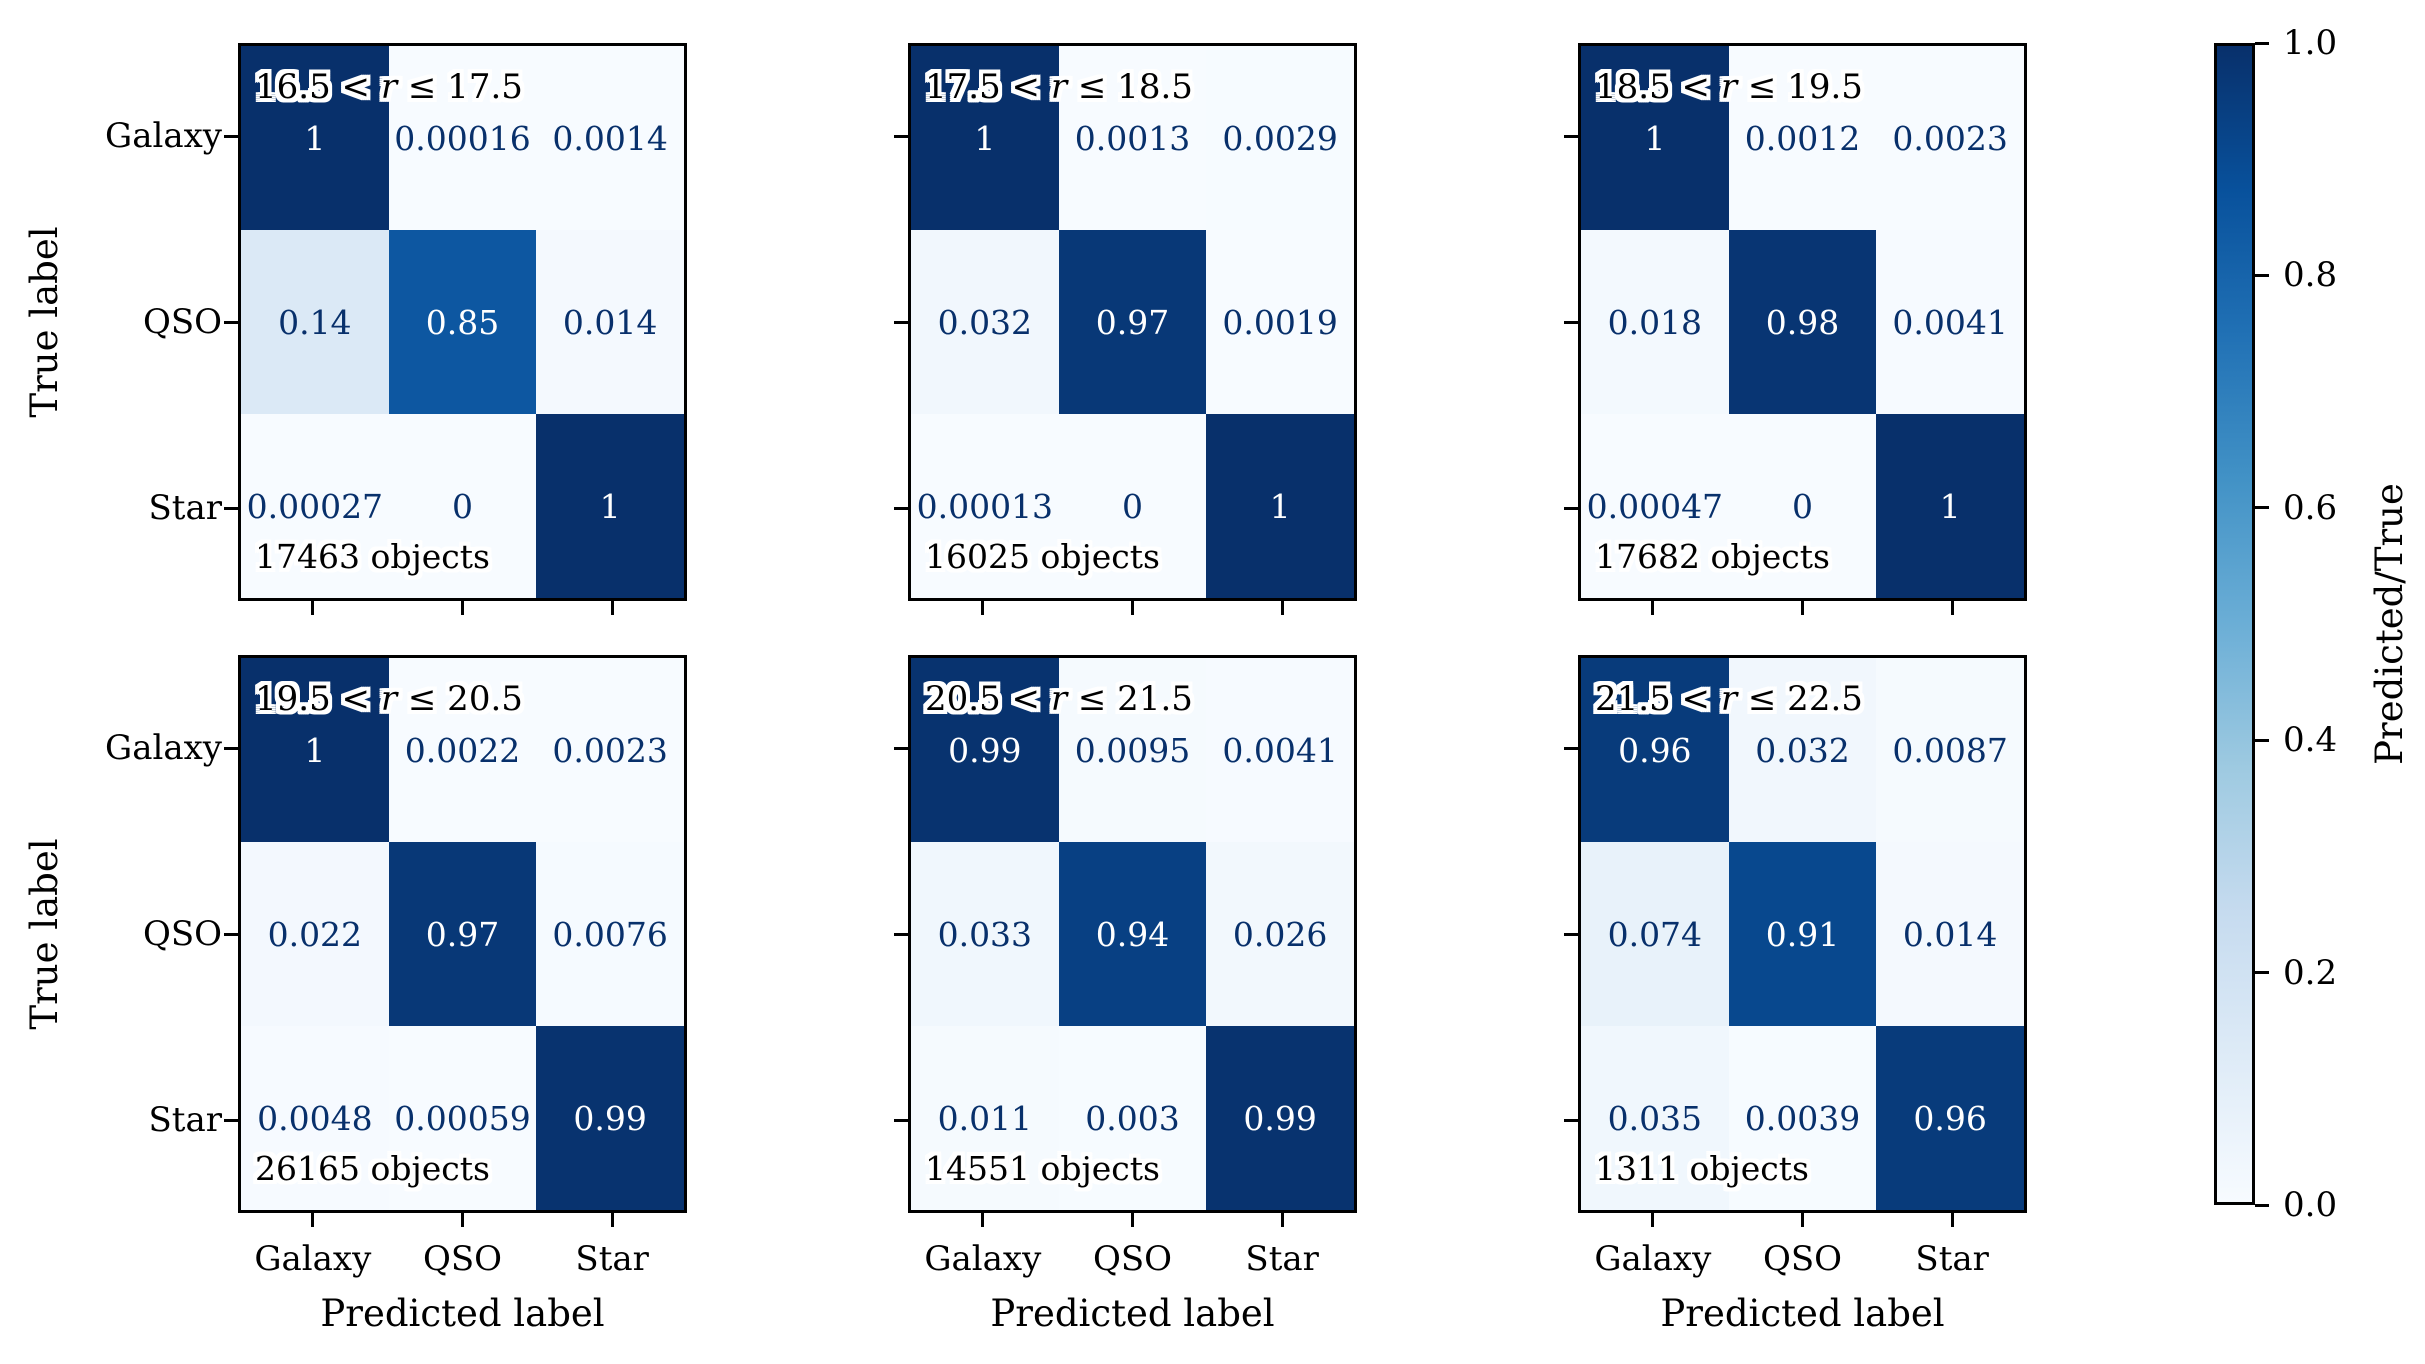  Describe the element at coordinates (612, 1259) in the screenshot. I see `x-tick-label-star: Star` at that location.